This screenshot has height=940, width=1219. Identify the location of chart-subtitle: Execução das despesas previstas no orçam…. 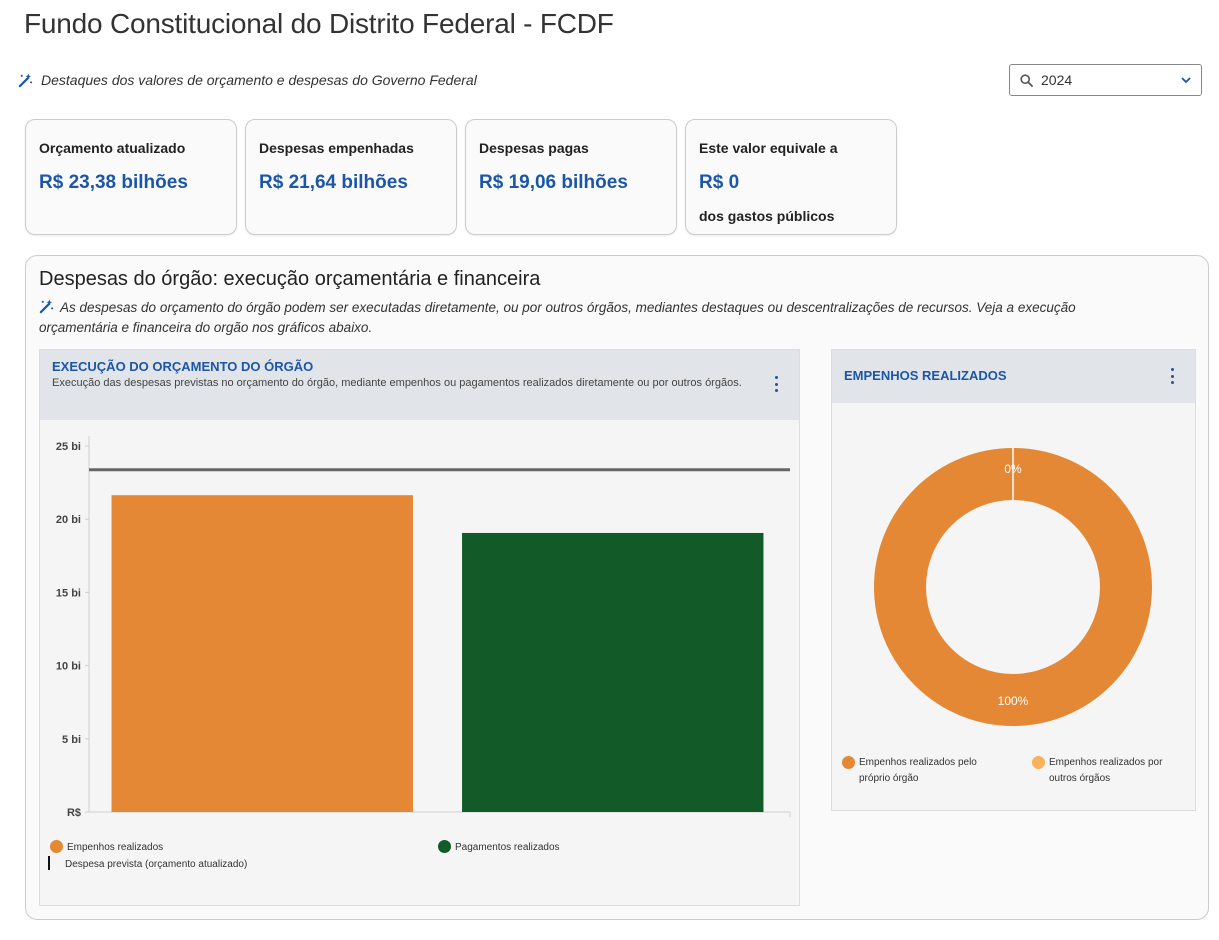
(397, 383).